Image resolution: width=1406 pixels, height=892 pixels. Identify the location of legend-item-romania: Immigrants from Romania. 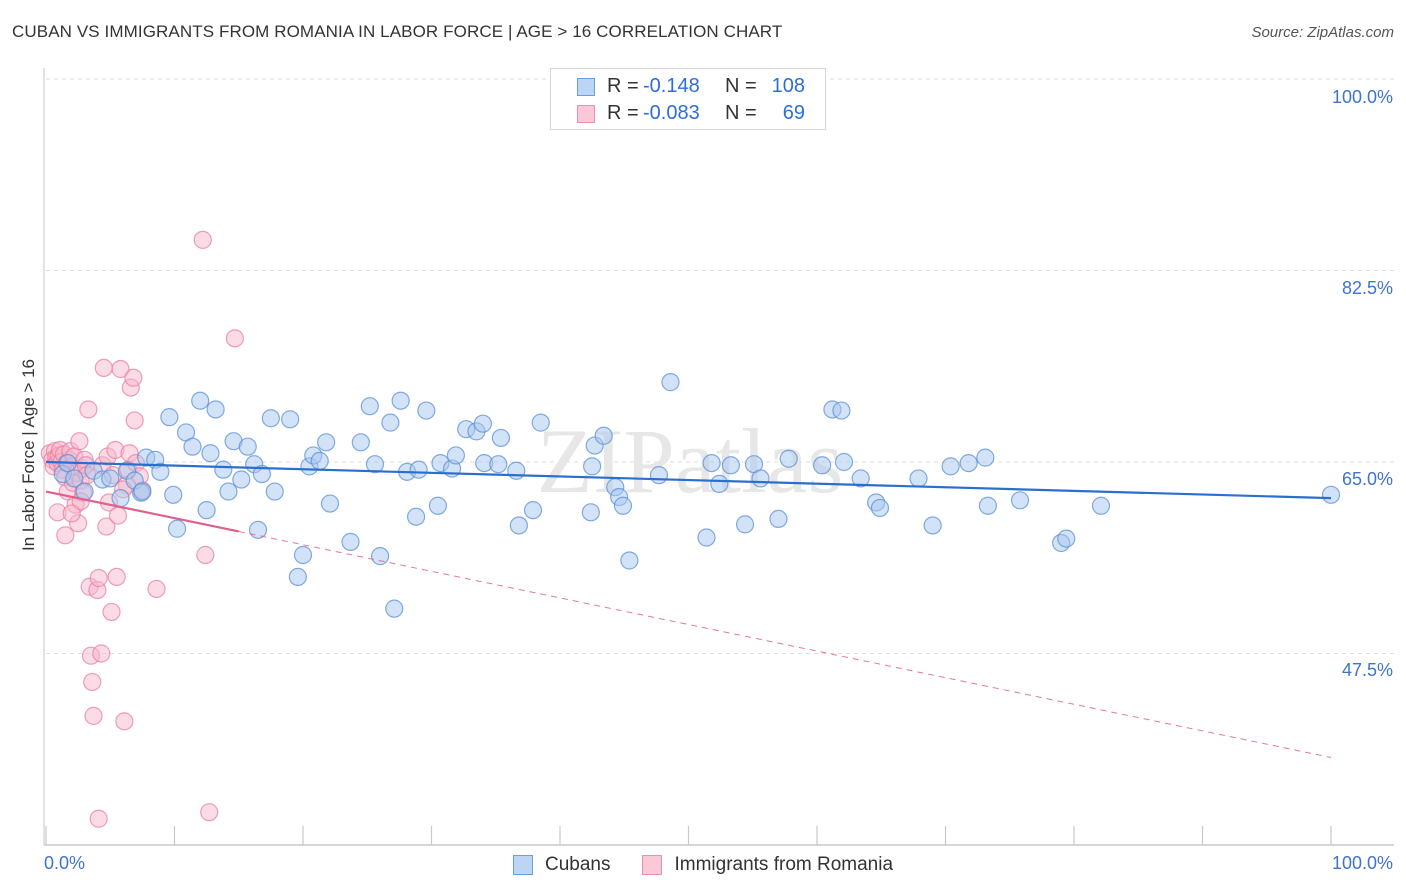
(767, 865).